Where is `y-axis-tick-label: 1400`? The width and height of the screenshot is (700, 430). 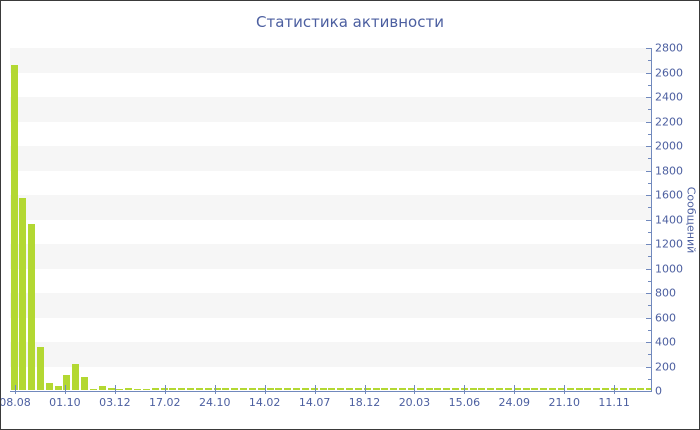
y-axis-tick-label: 1400 is located at coordinates (669, 219).